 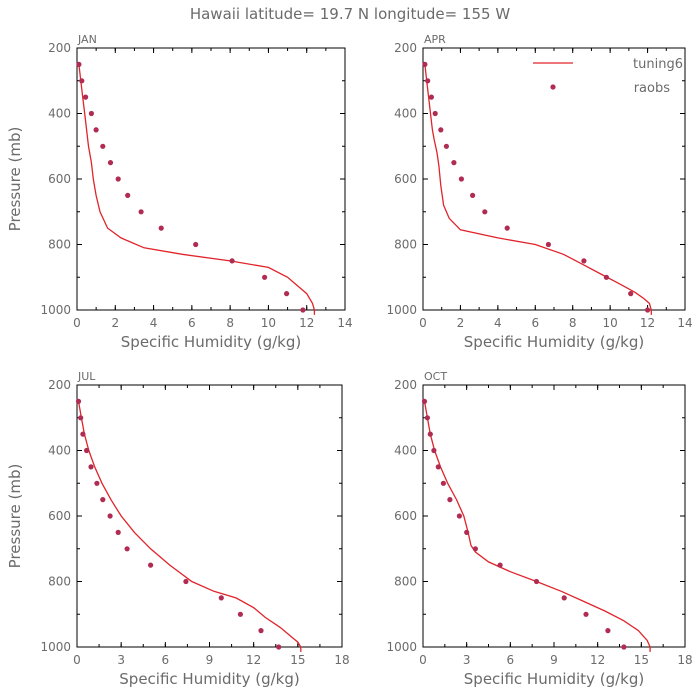 I want to click on x-tick-label: 9, so click(x=554, y=660).